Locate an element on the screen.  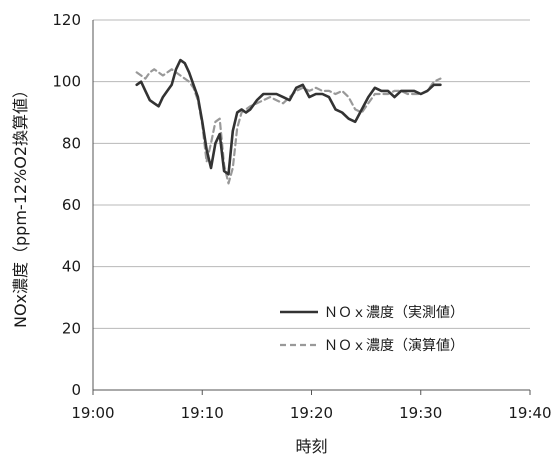
series-line-calculated is located at coordinates (288, 126).